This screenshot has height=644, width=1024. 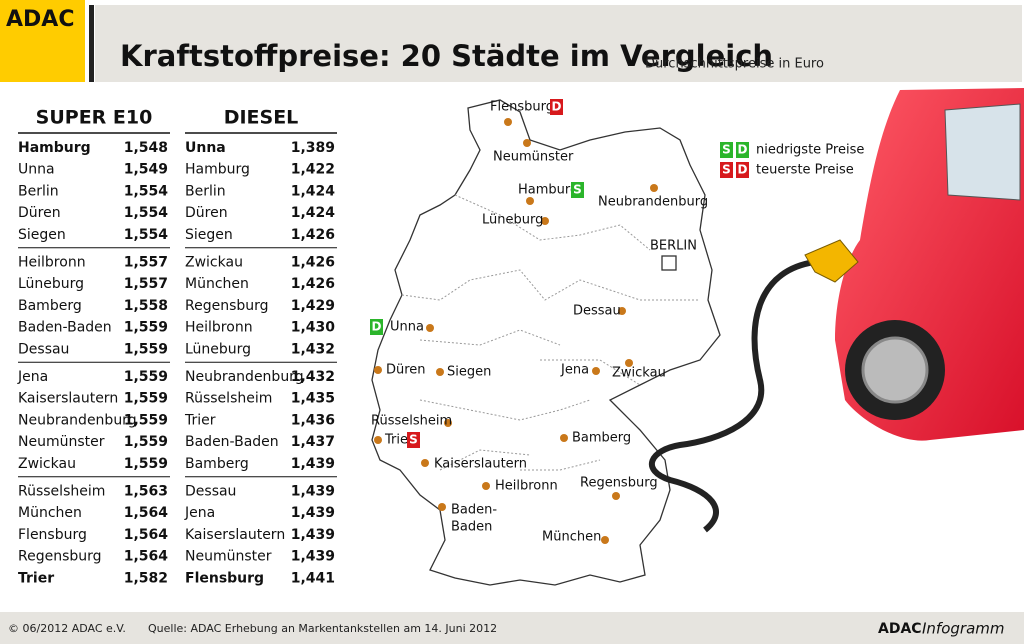 I want to click on row-price: 1,429, so click(x=313, y=306).